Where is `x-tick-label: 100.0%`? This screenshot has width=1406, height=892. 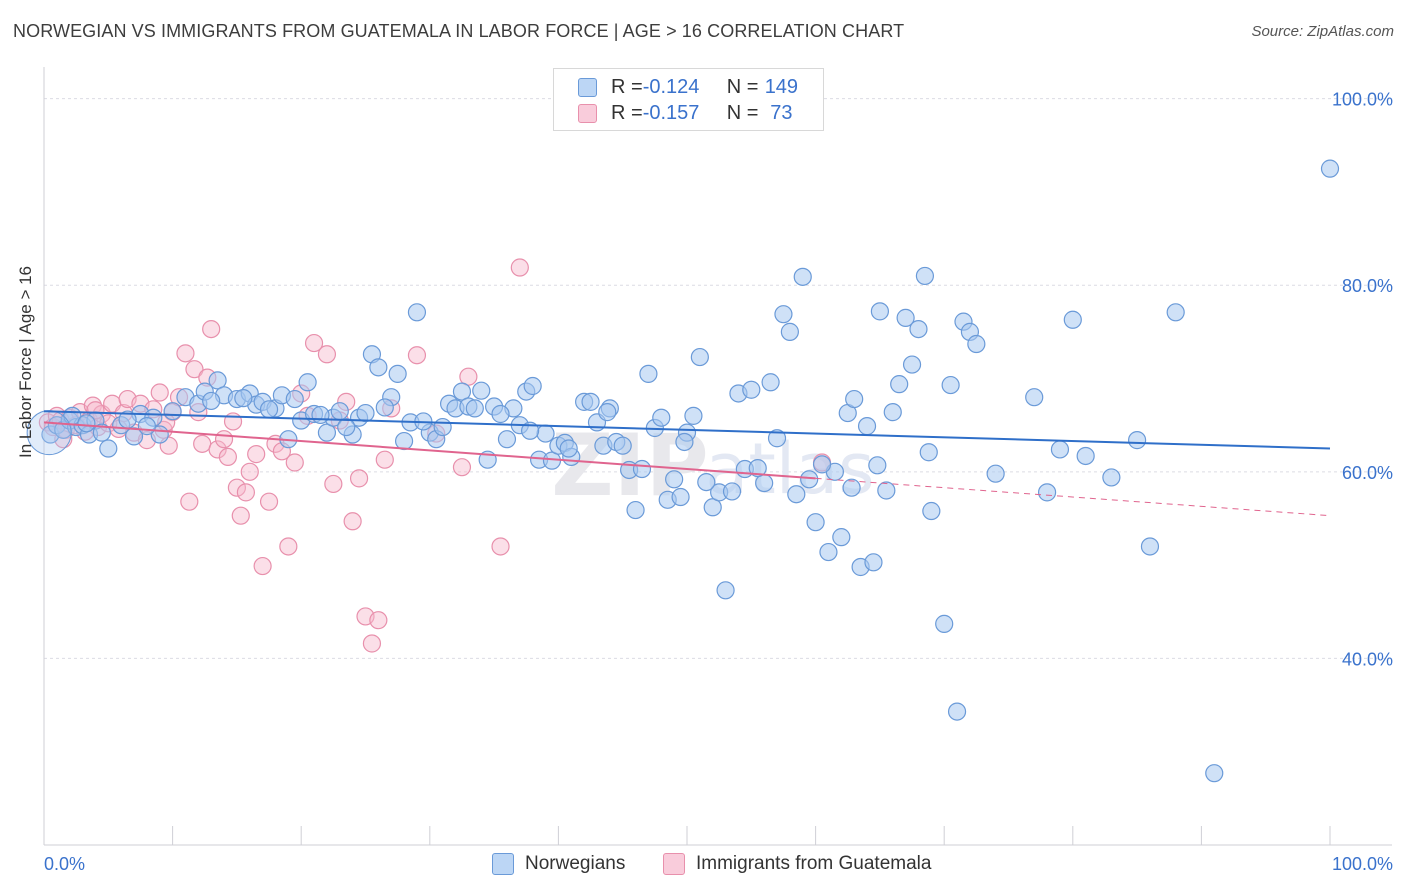 x-tick-label: 100.0% is located at coordinates (1362, 864).